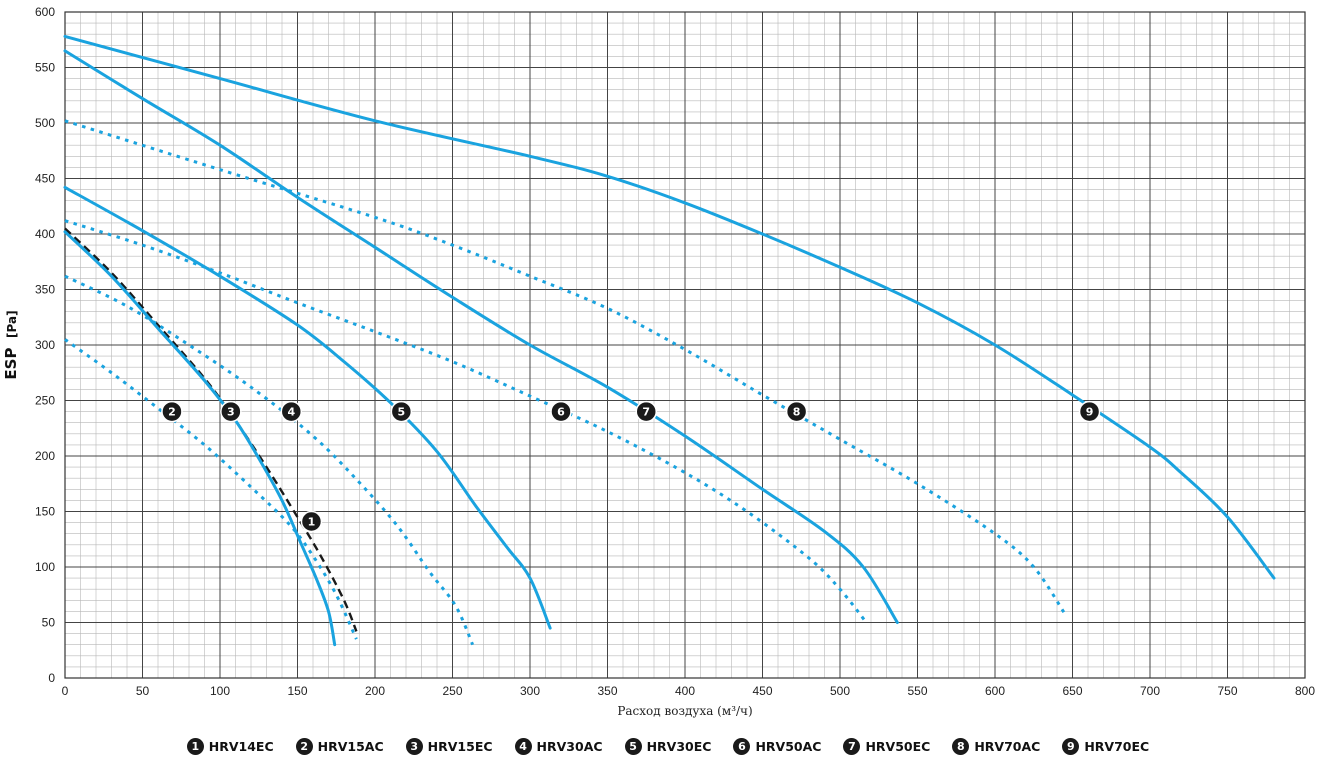 The width and height of the screenshot is (1336, 762). I want to click on series-marker-2: 2, so click(172, 411).